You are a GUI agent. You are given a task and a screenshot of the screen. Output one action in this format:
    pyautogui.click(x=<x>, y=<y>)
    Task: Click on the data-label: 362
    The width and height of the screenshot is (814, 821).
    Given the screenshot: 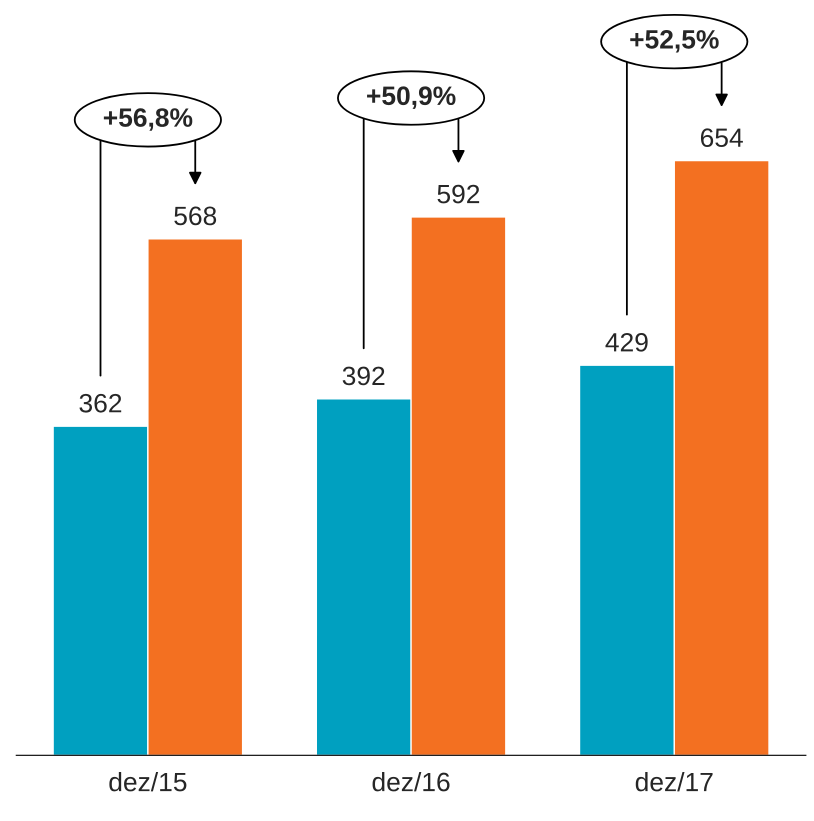 What is the action you would take?
    pyautogui.click(x=100, y=403)
    